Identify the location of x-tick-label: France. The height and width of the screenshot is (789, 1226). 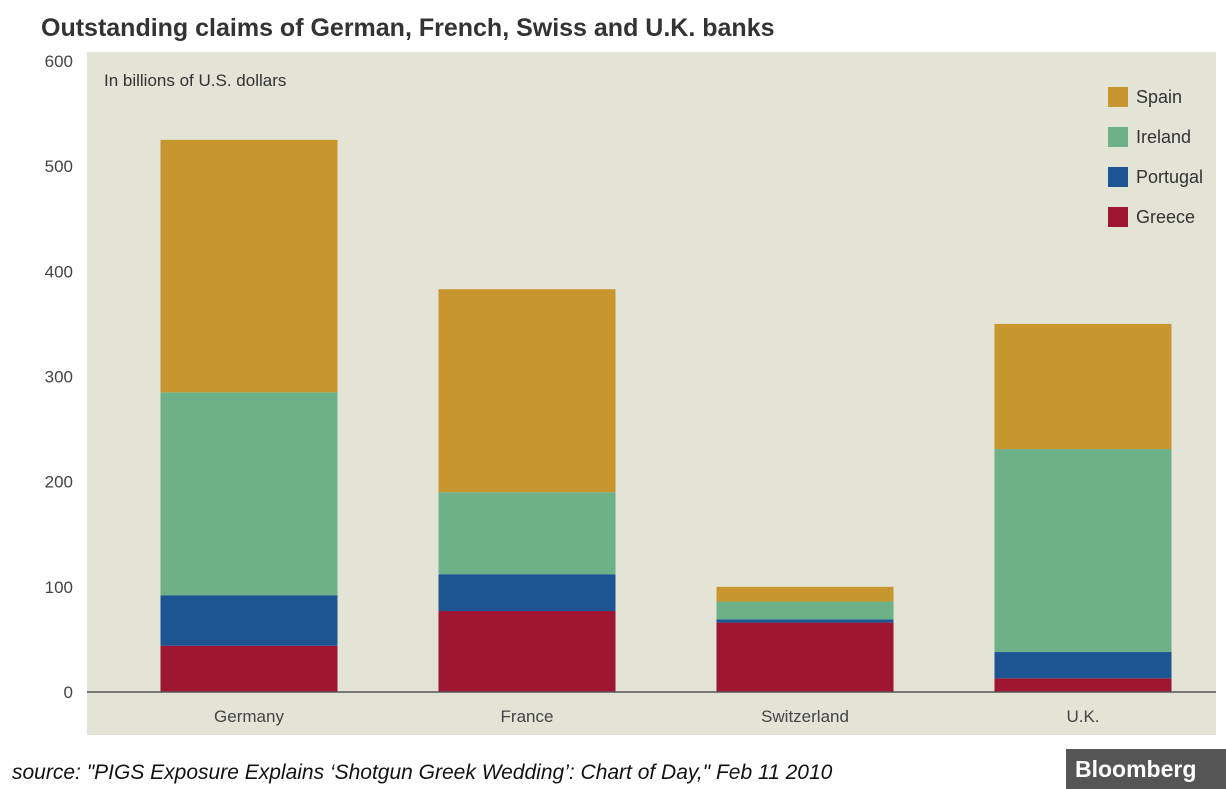
(527, 716).